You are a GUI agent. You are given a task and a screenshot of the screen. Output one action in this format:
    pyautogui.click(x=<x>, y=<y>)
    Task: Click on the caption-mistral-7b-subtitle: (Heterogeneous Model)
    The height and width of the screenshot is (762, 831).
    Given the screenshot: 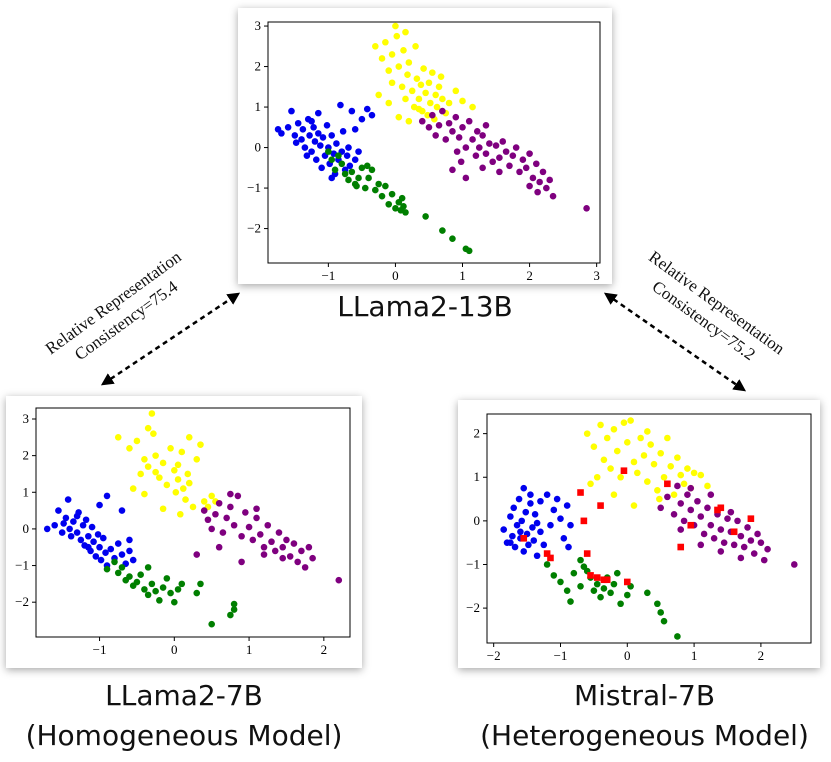 What is the action you would take?
    pyautogui.click(x=644, y=735)
    